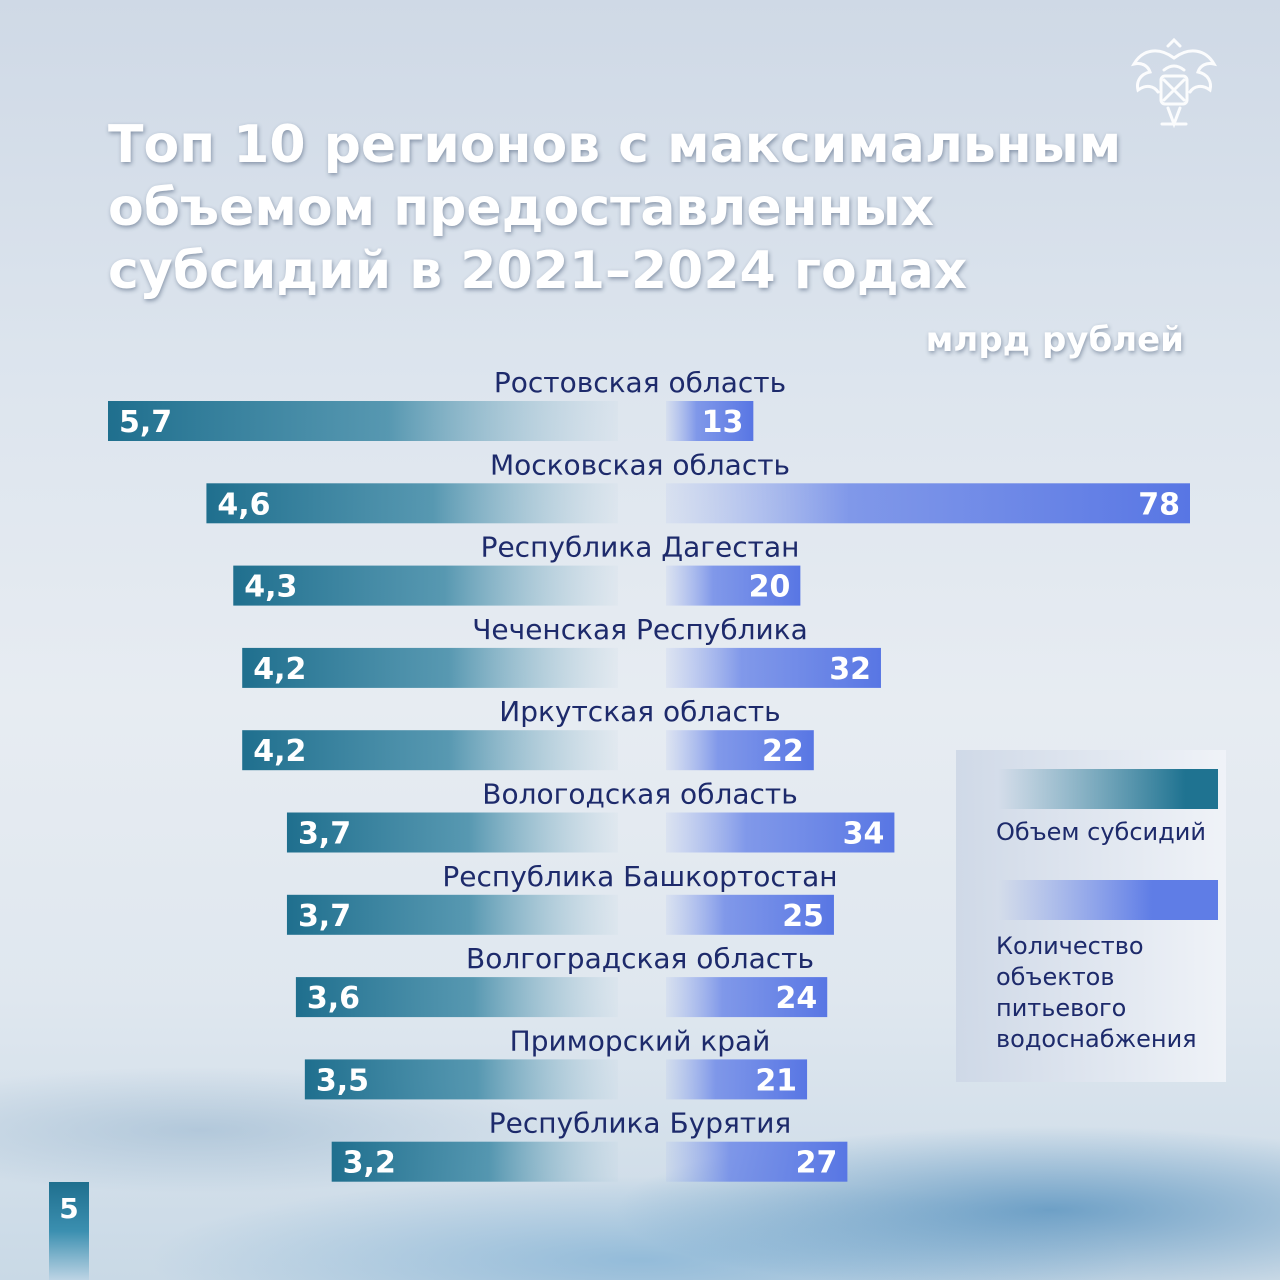  What do you see at coordinates (864, 834) in the screenshot?
I see `objects-value-label: 34` at bounding box center [864, 834].